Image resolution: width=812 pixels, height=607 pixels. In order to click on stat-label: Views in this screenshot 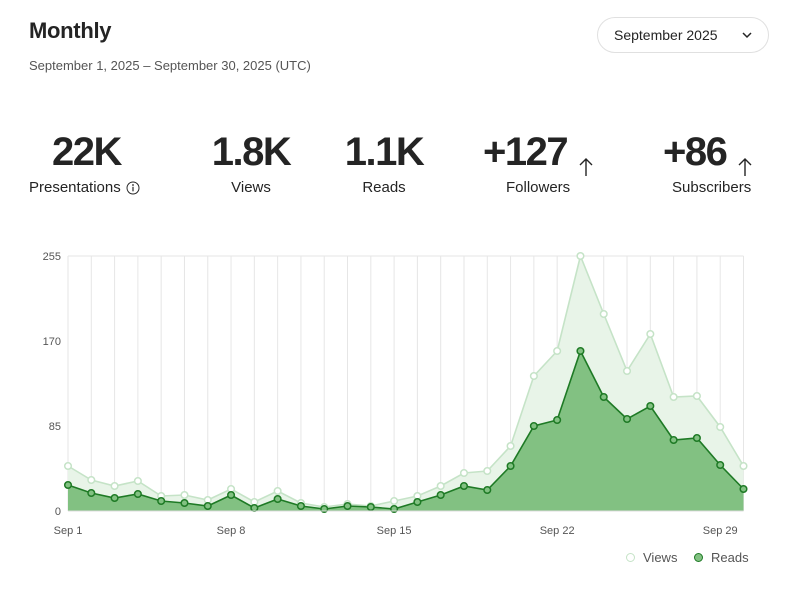, I will do `click(251, 187)`.